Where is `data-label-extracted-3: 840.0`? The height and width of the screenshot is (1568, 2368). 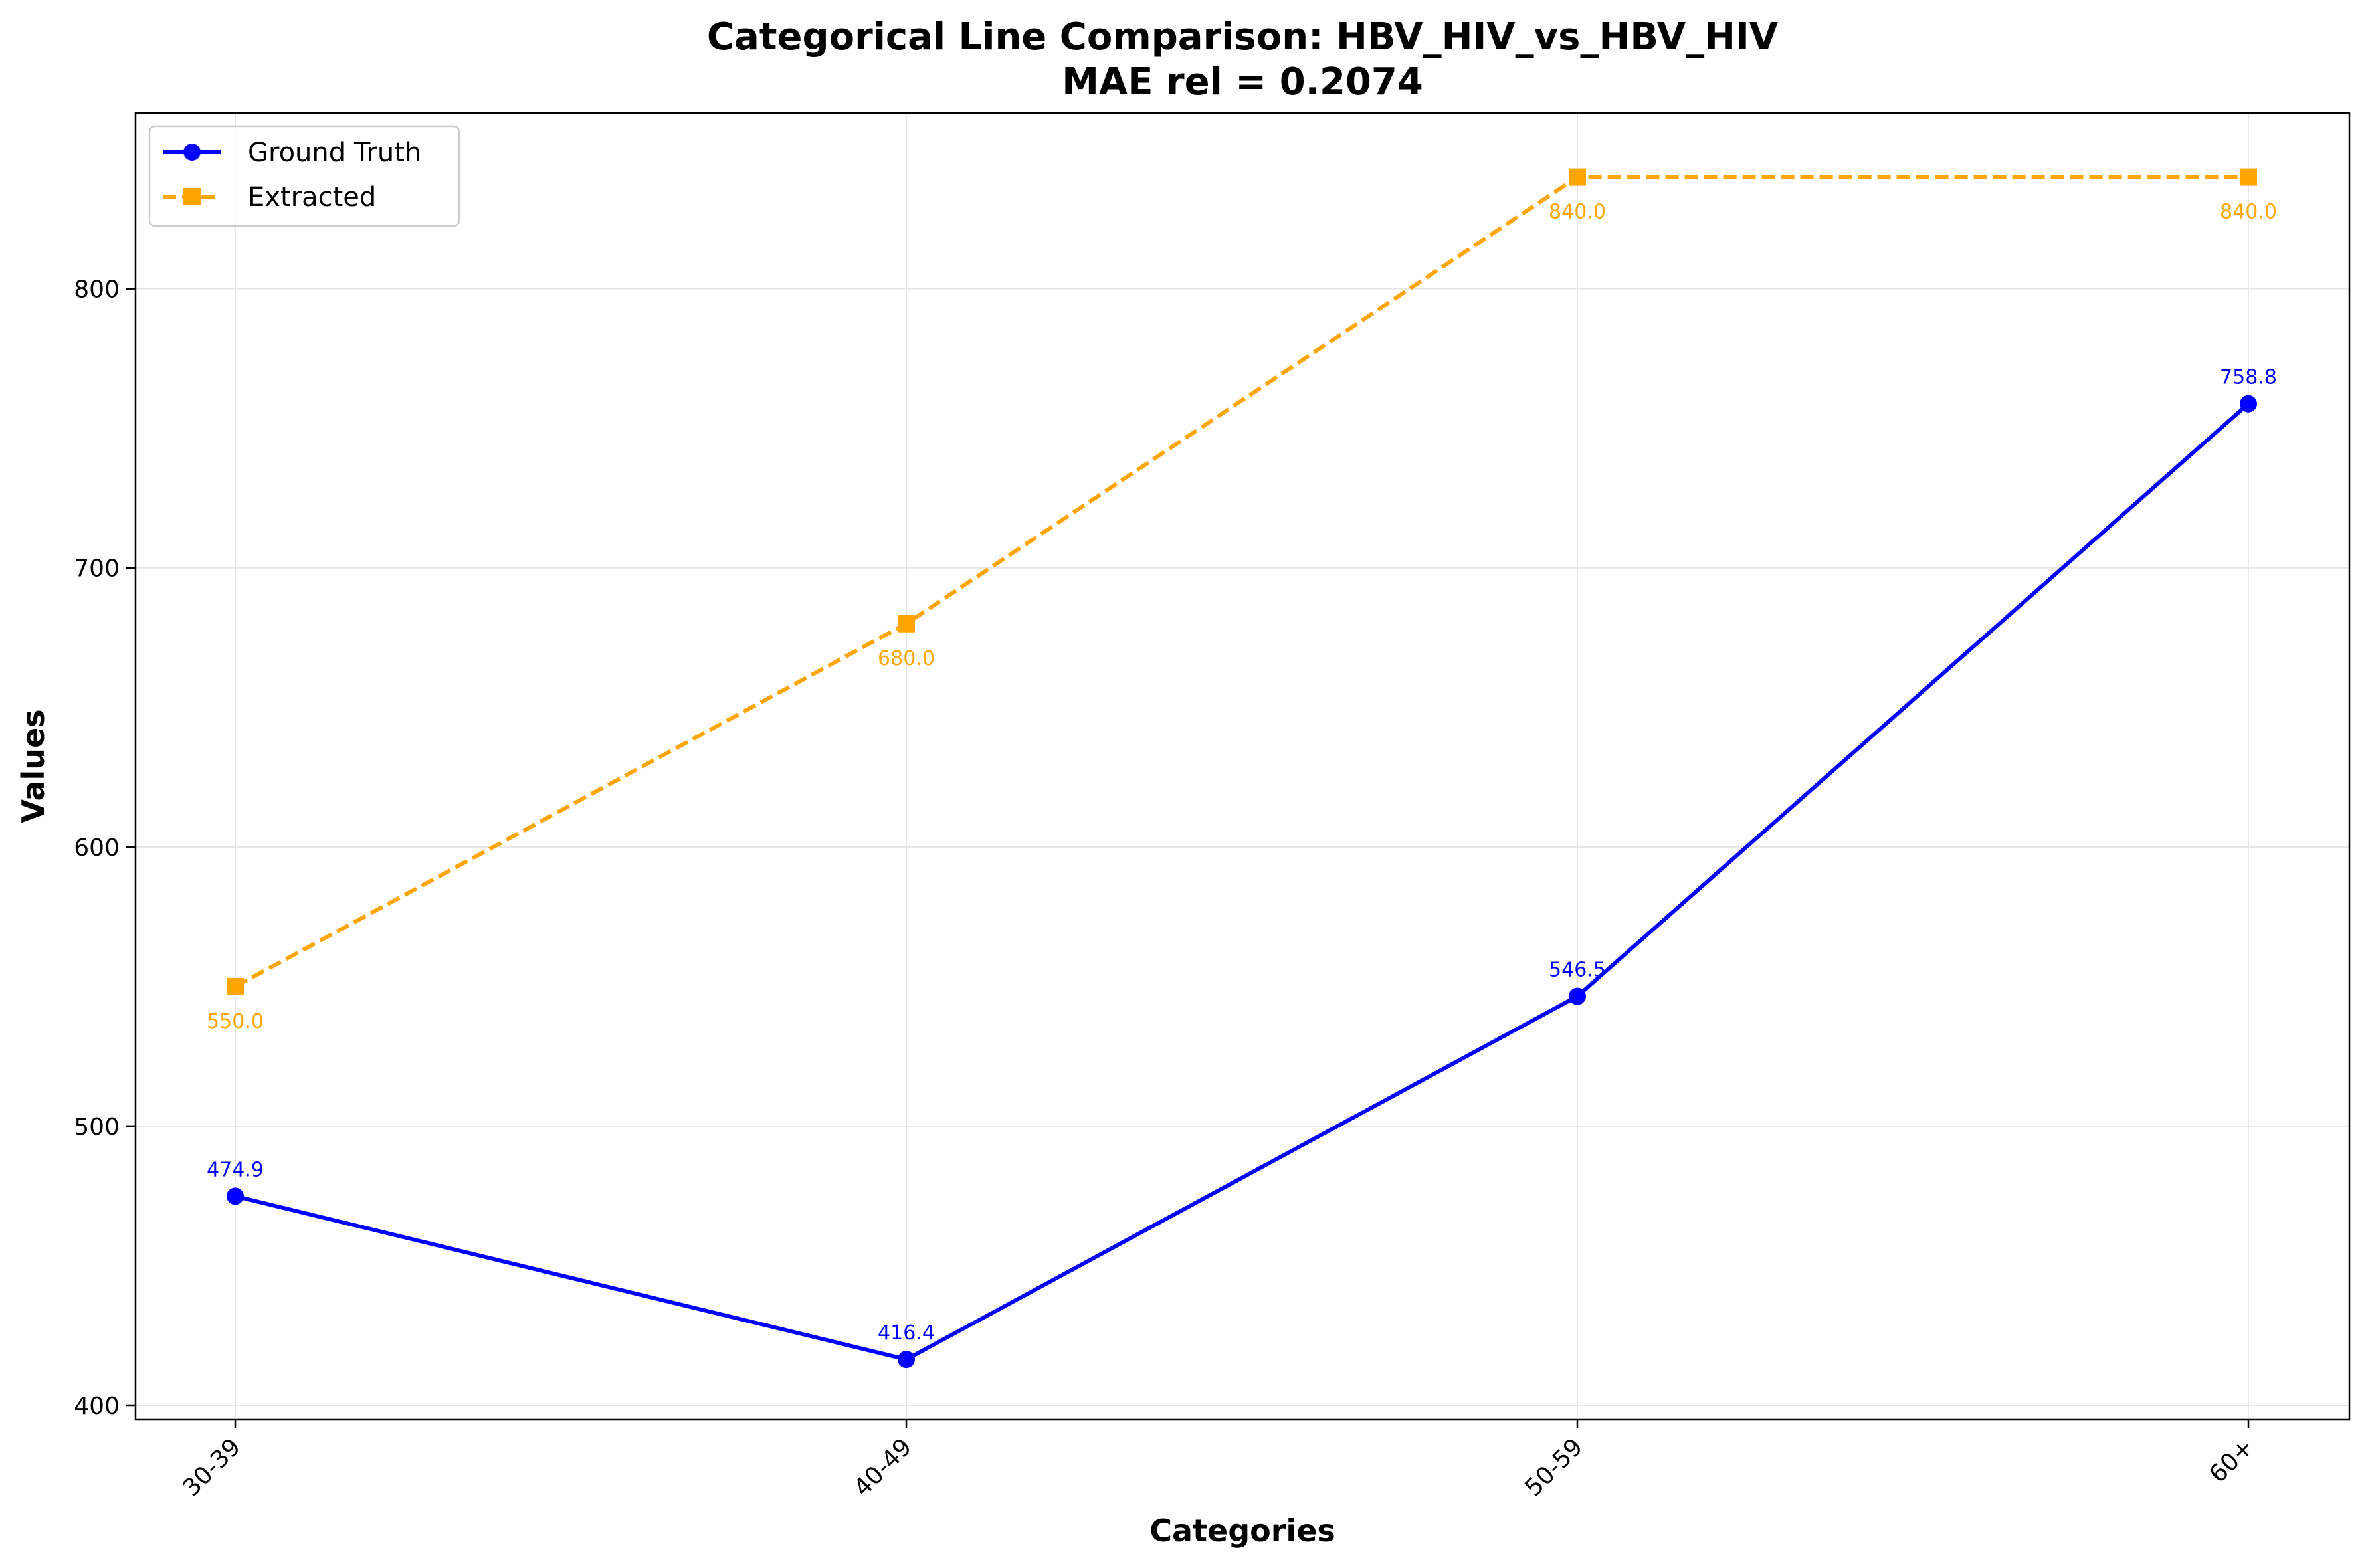
data-label-extracted-3: 840.0 is located at coordinates (2248, 212).